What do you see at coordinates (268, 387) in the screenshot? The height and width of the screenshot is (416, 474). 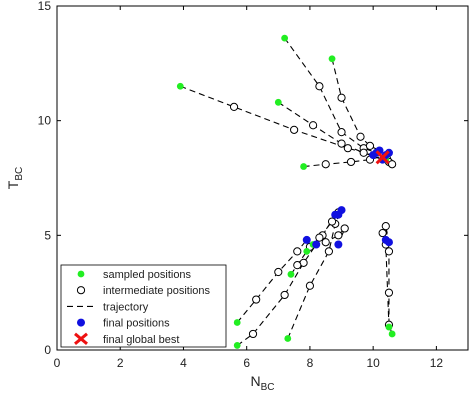 I see `x-axis-label-subscript: BC` at bounding box center [268, 387].